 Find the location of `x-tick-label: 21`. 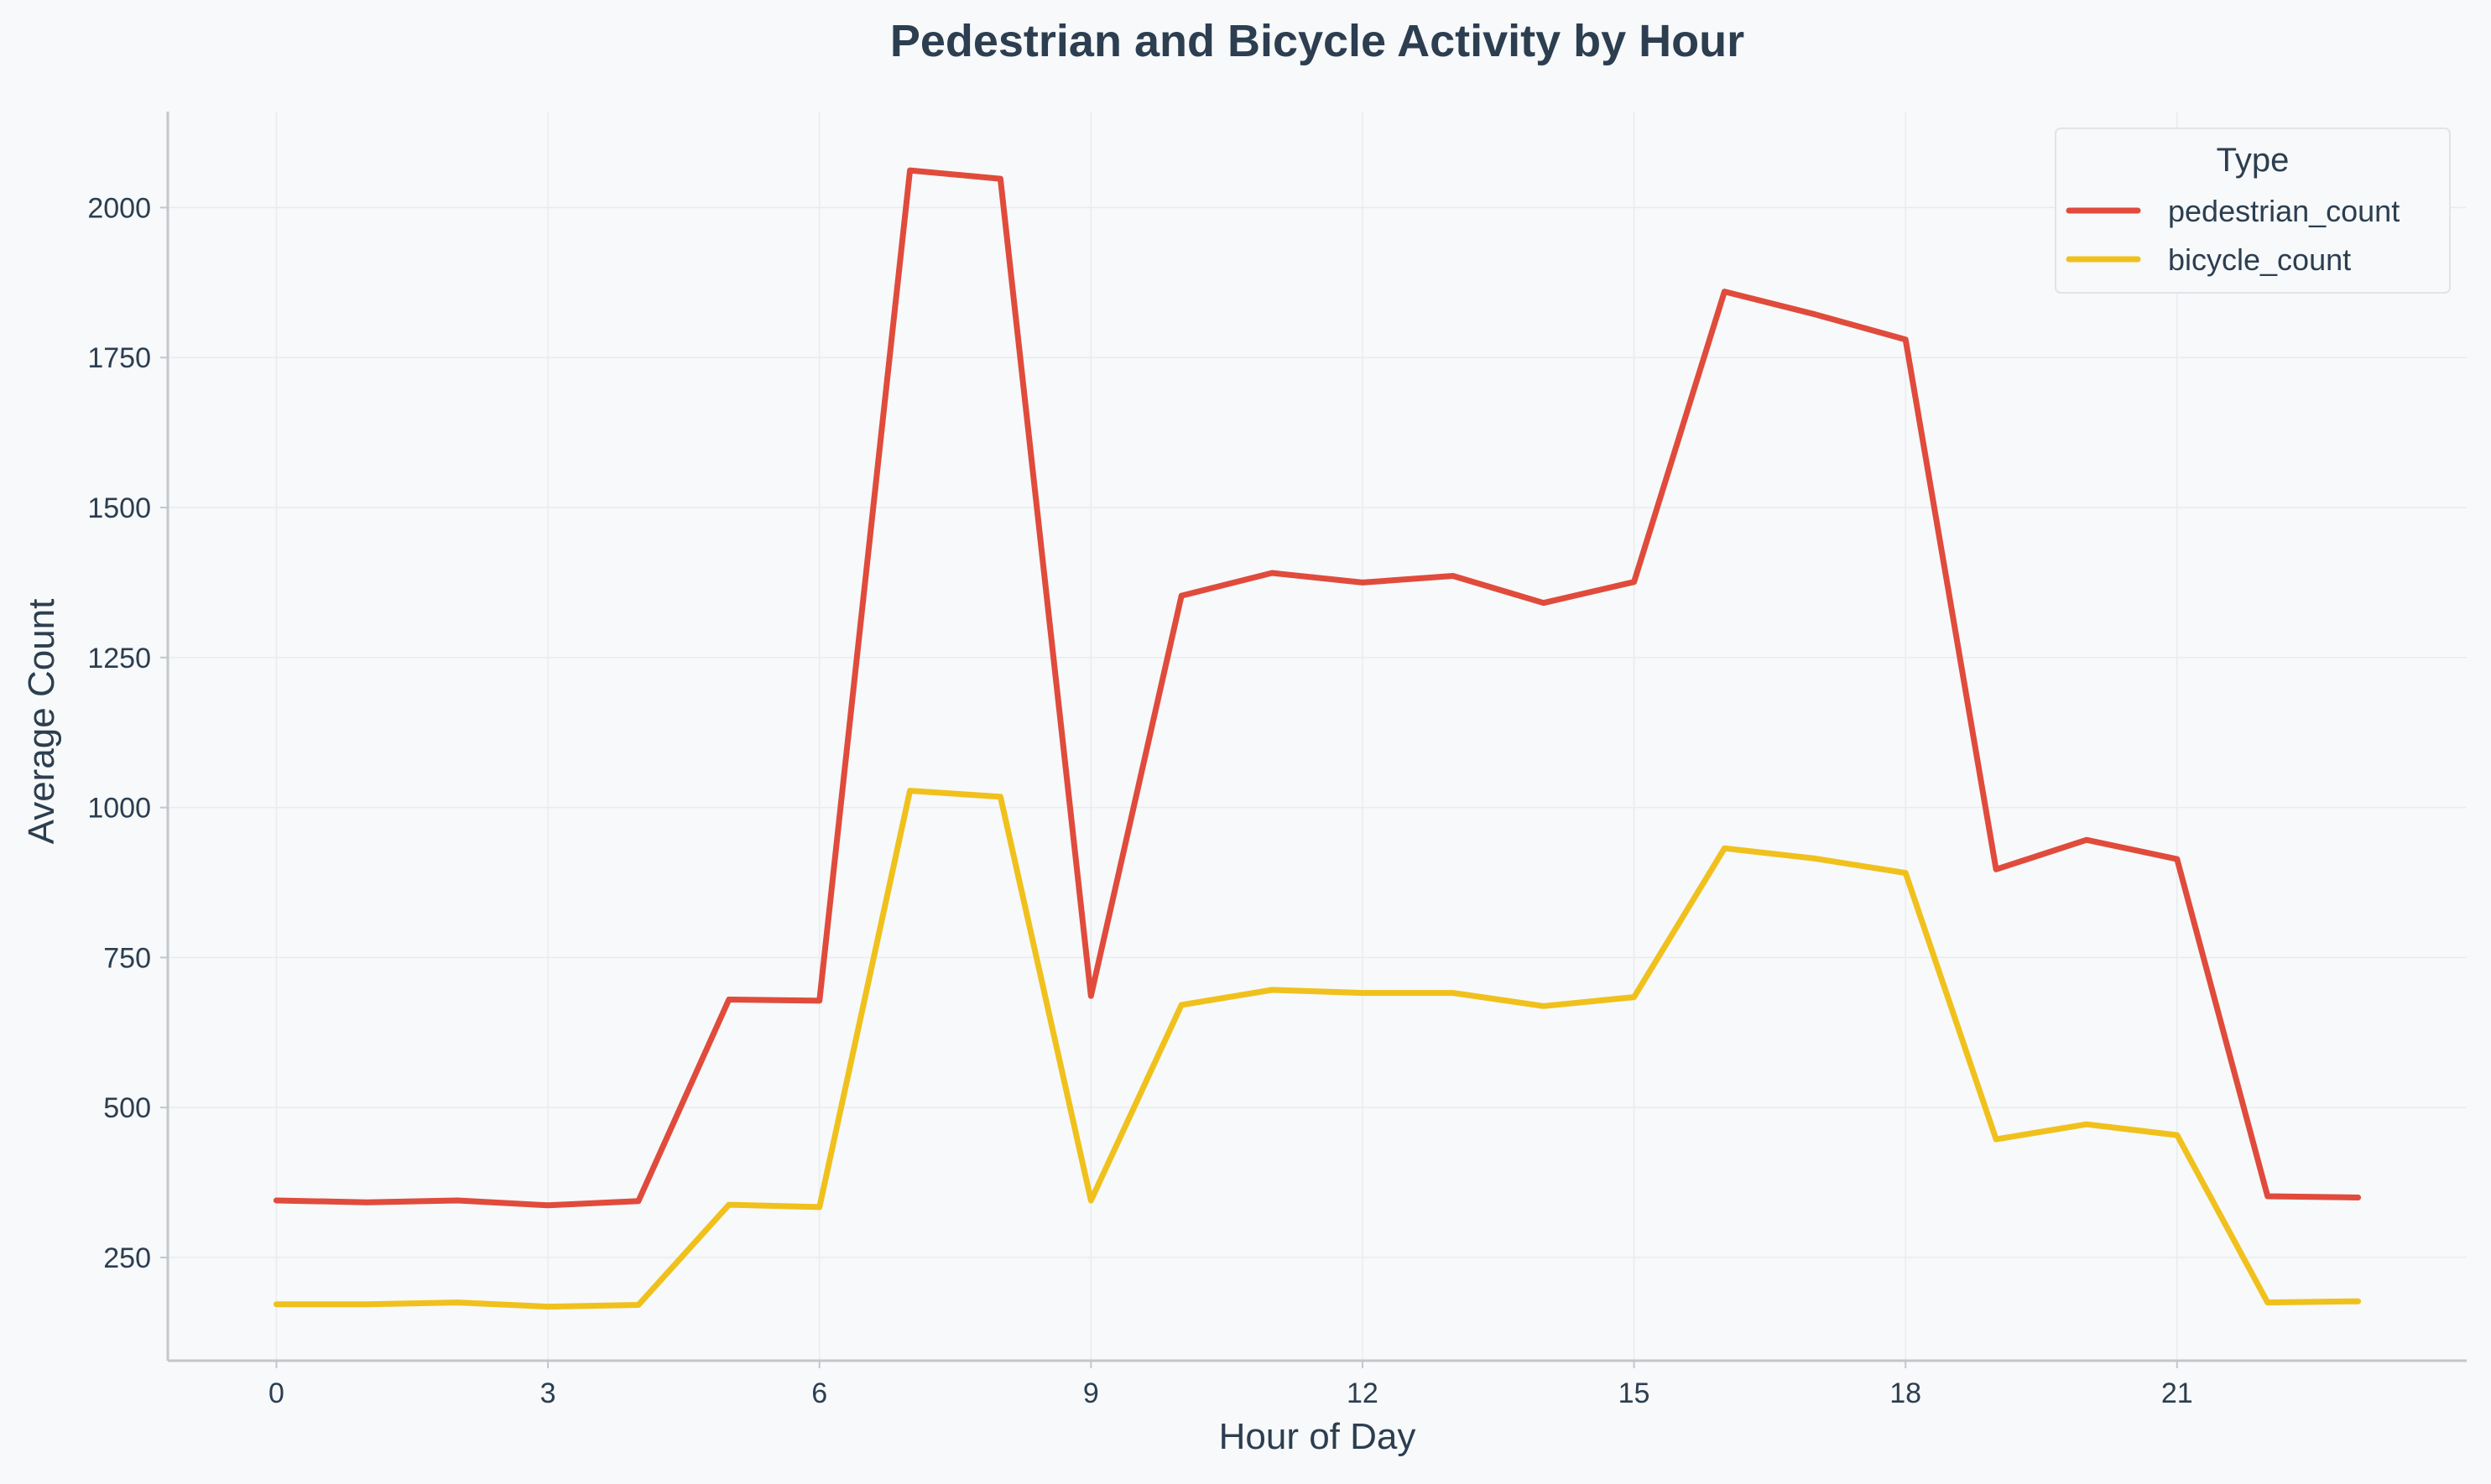

x-tick-label: 21 is located at coordinates (2177, 1393).